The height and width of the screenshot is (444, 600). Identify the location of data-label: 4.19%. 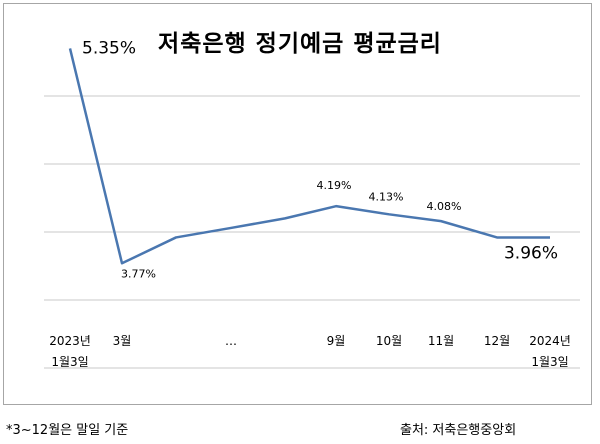
(334, 185).